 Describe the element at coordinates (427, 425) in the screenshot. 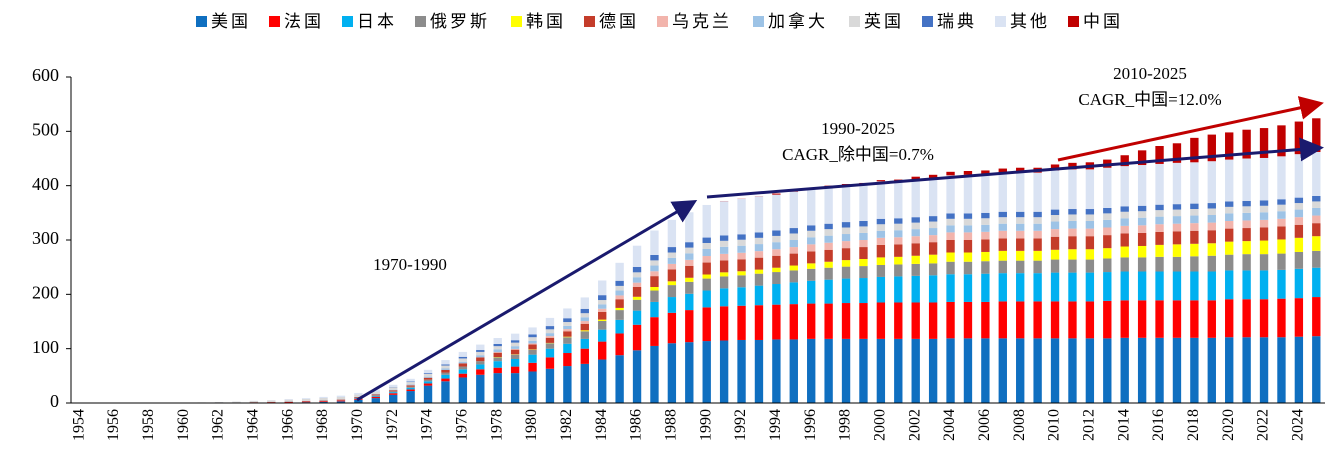

I see `x-tick-label: 1974` at that location.